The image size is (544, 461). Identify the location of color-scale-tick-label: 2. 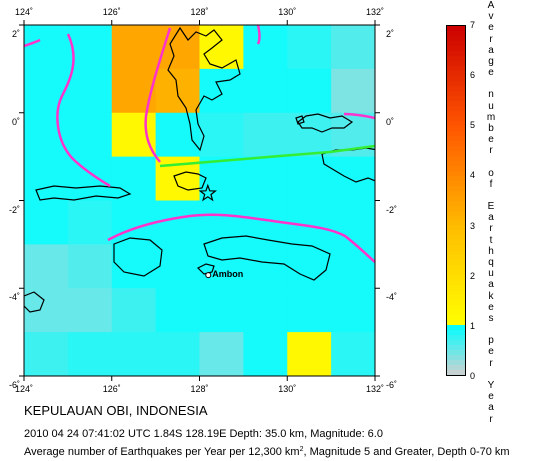
(473, 275).